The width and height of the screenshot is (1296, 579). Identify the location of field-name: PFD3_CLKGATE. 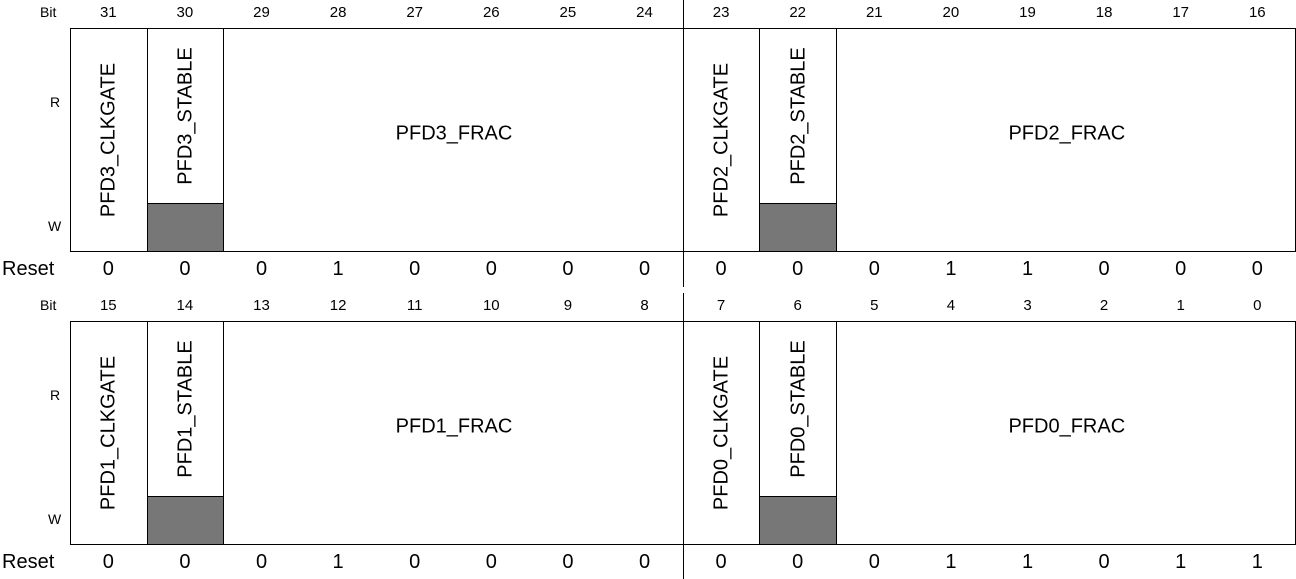
(108, 140).